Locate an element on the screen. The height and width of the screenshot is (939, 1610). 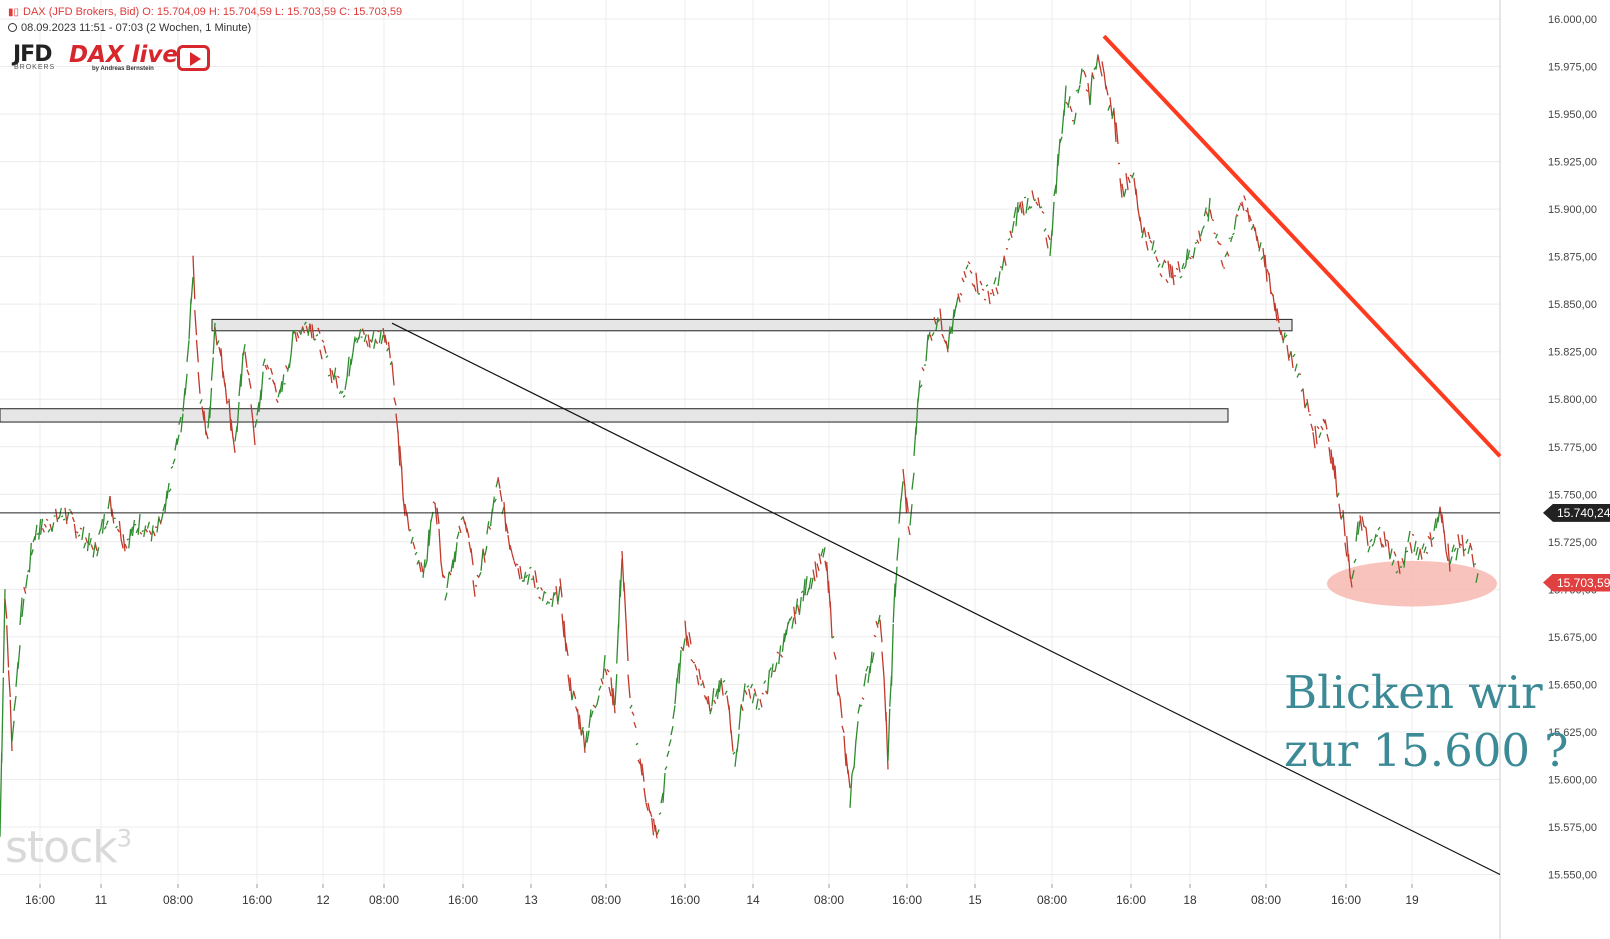
annotation-text: Blicken wir zur 15.600 ? is located at coordinates (1426, 722).